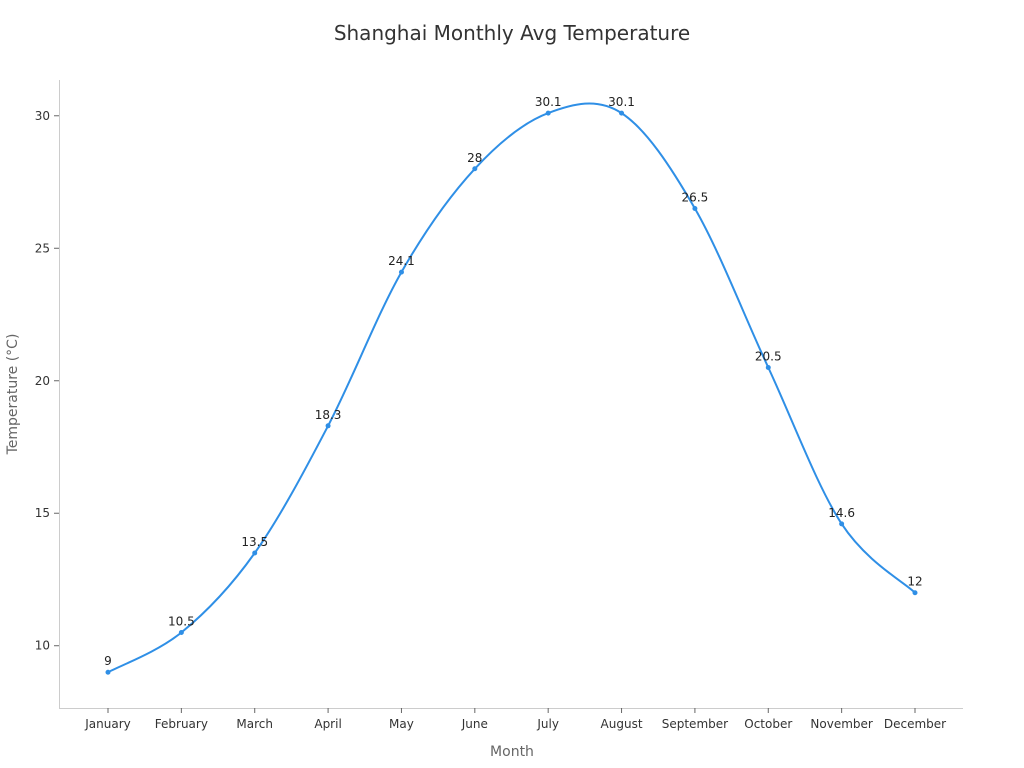  Describe the element at coordinates (181, 724) in the screenshot. I see `x-tick-label: February` at that location.